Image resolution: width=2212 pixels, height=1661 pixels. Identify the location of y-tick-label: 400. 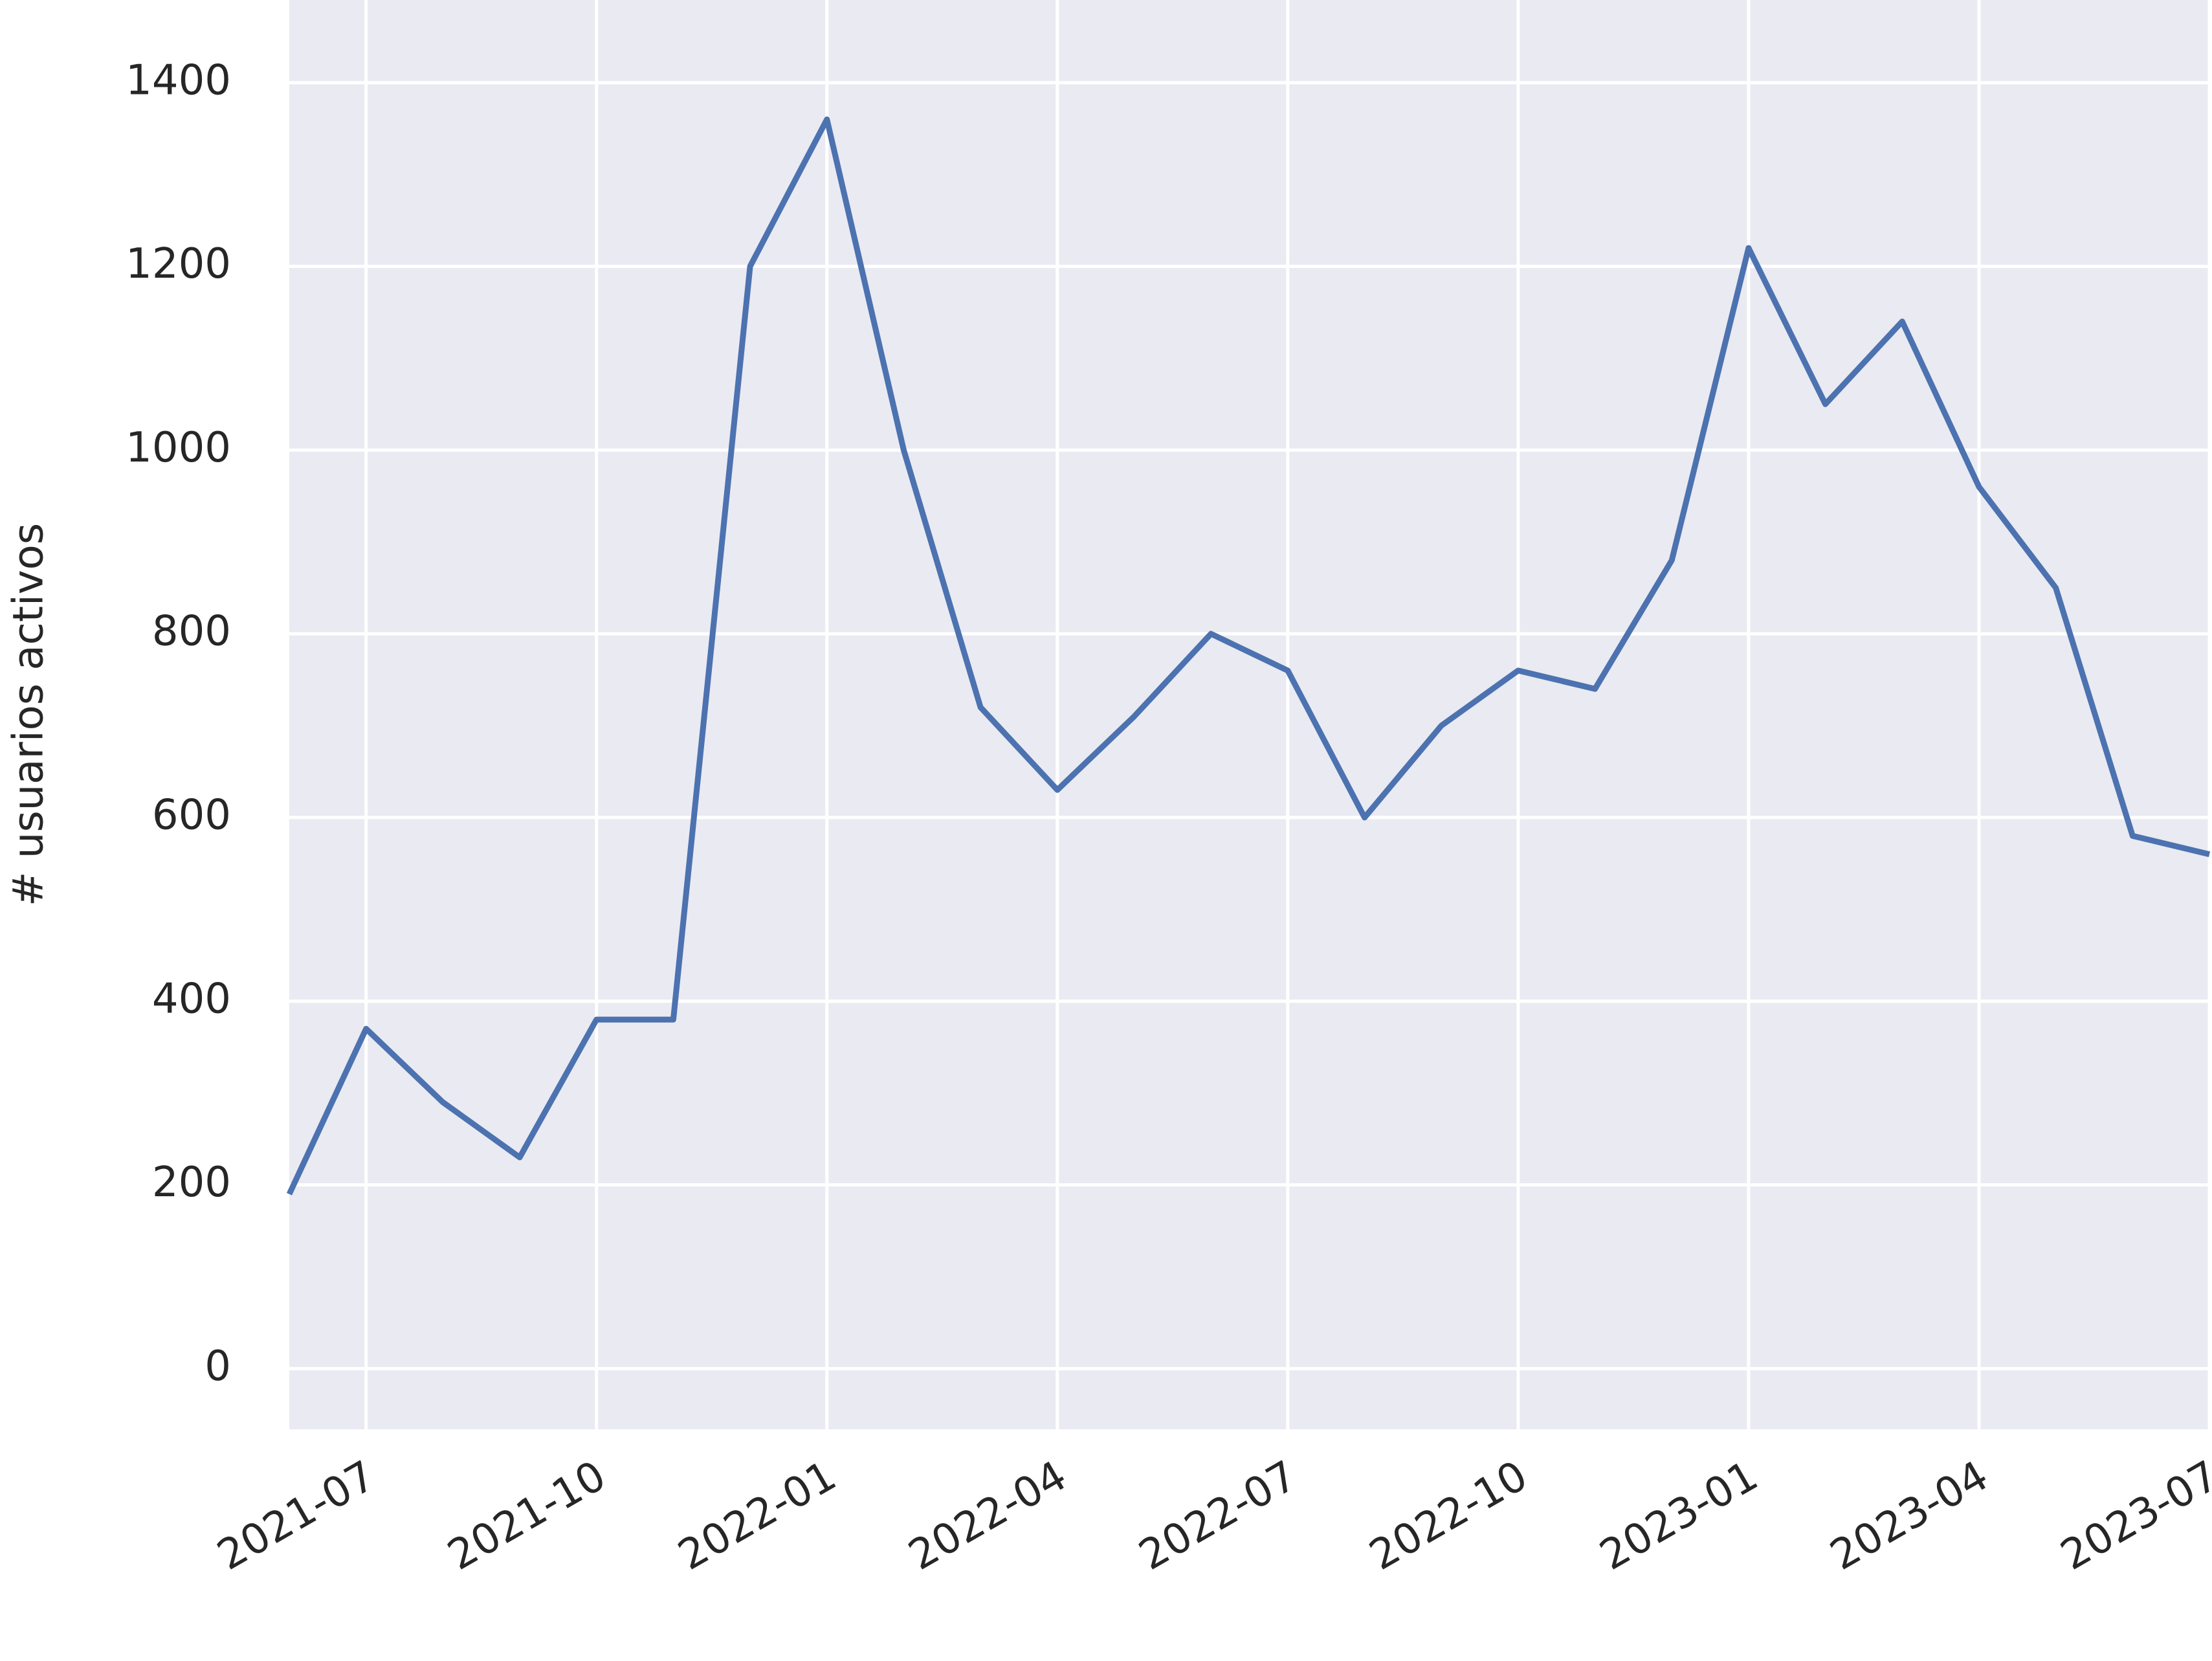
(191, 999).